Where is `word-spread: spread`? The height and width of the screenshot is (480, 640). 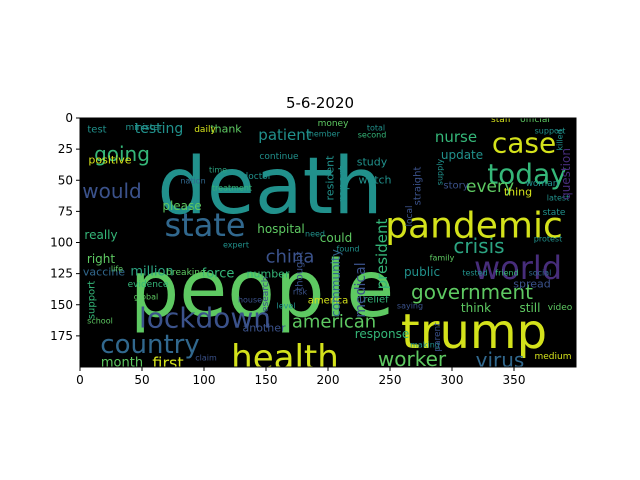
word-spread: spread is located at coordinates (532, 284).